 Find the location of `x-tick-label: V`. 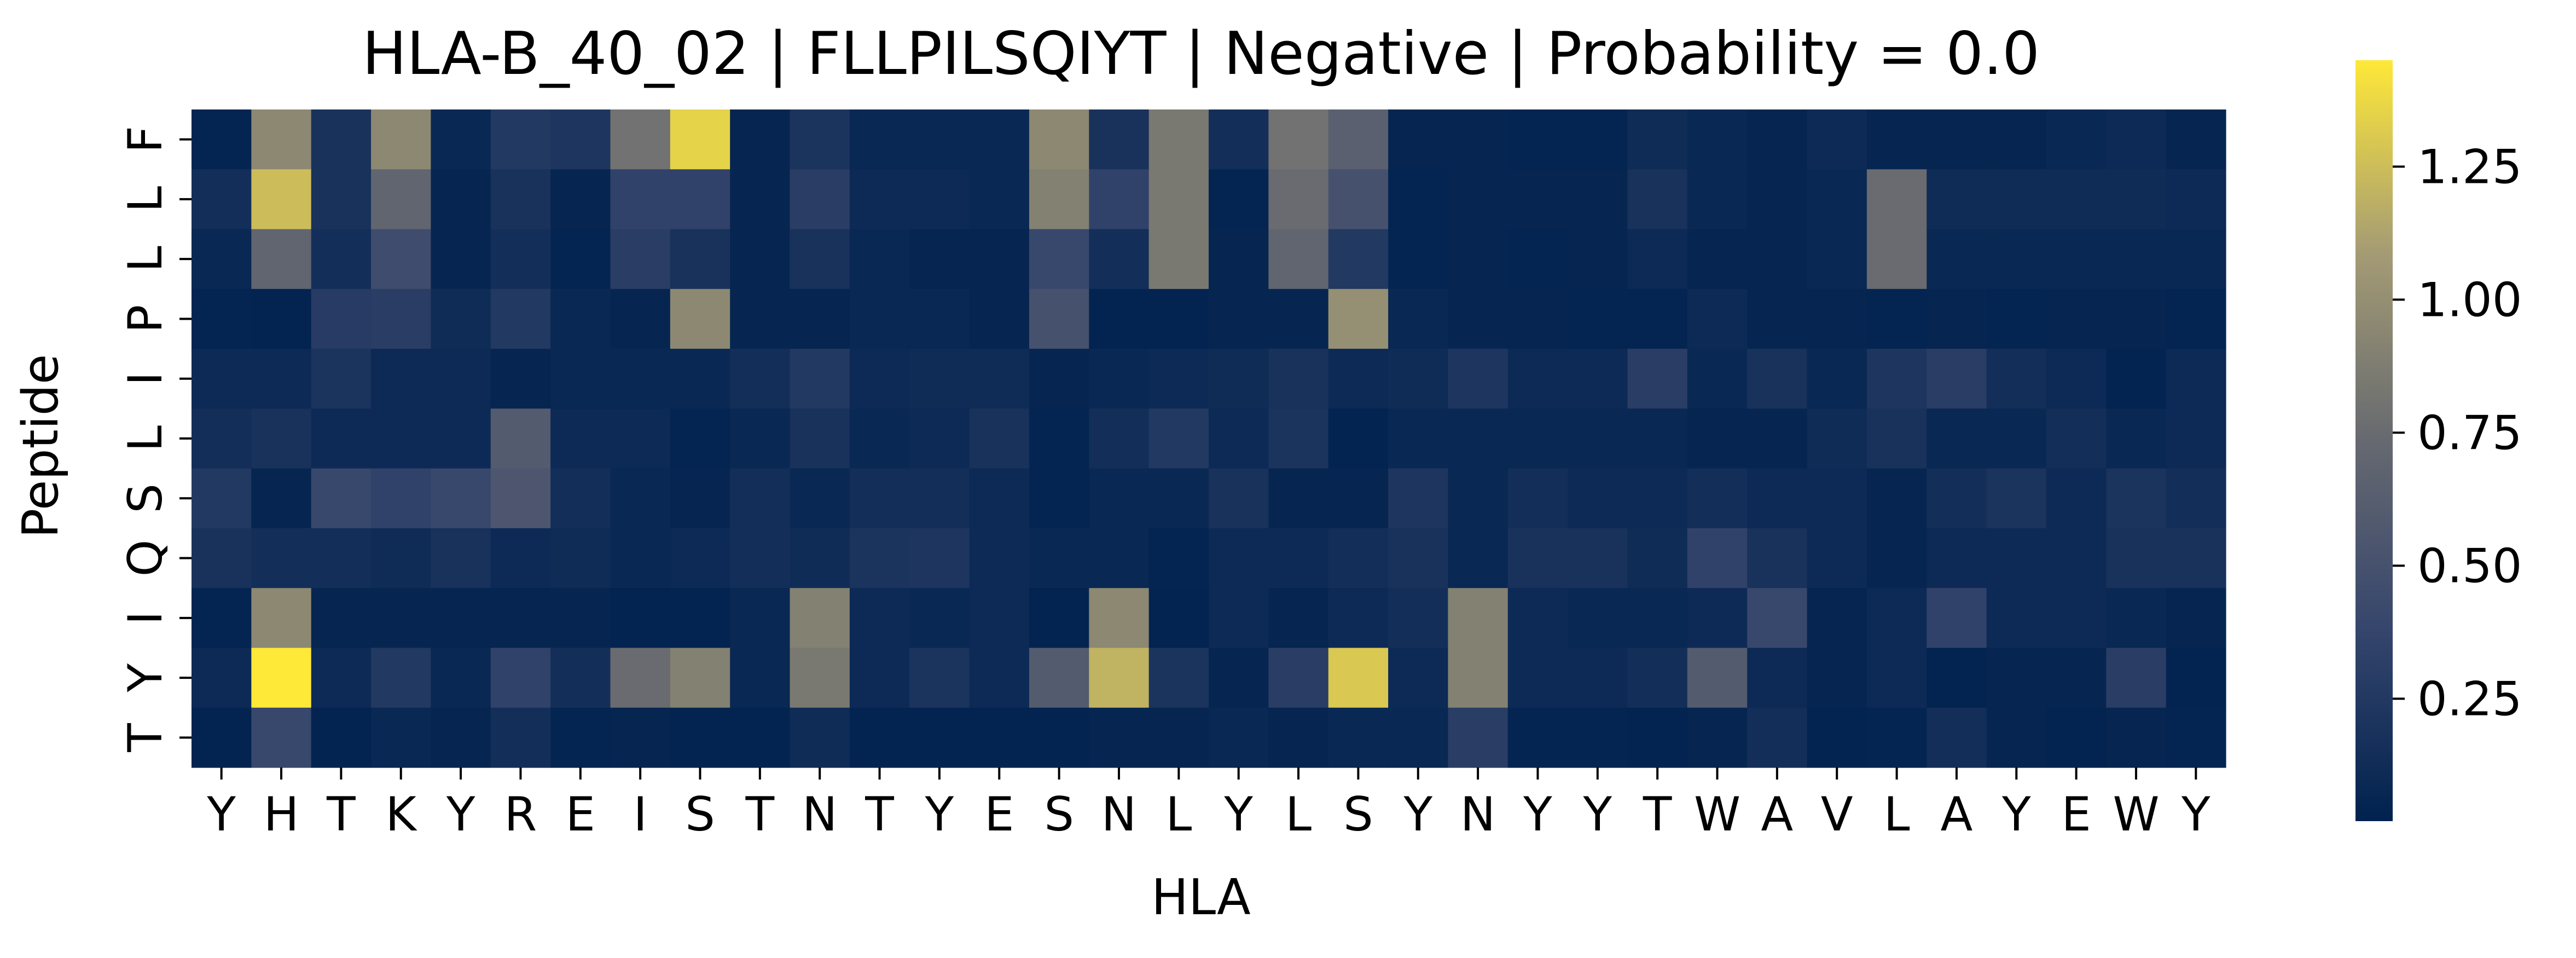

x-tick-label: V is located at coordinates (1837, 814).